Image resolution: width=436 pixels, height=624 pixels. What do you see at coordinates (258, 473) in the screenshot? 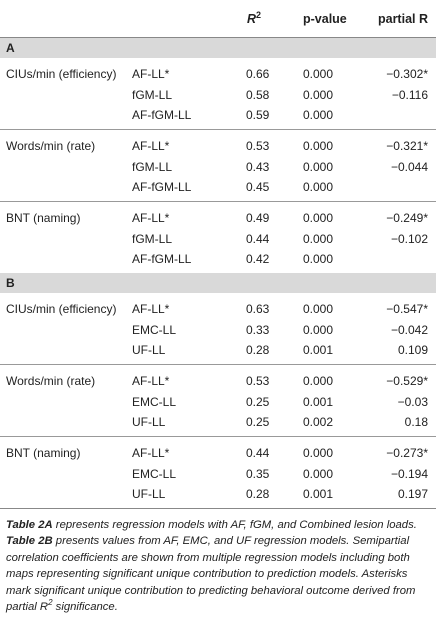
I see `r2-cell: 0.35` at bounding box center [258, 473].